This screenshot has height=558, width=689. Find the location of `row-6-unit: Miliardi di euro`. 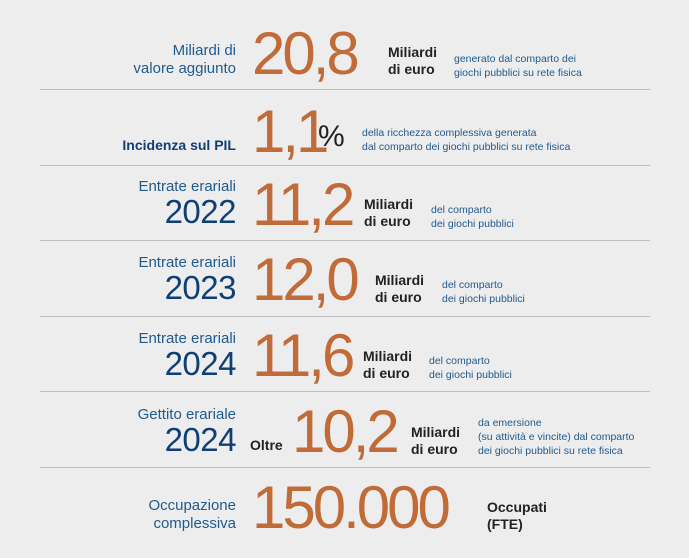

row-6-unit: Miliardi di euro is located at coordinates (435, 441).